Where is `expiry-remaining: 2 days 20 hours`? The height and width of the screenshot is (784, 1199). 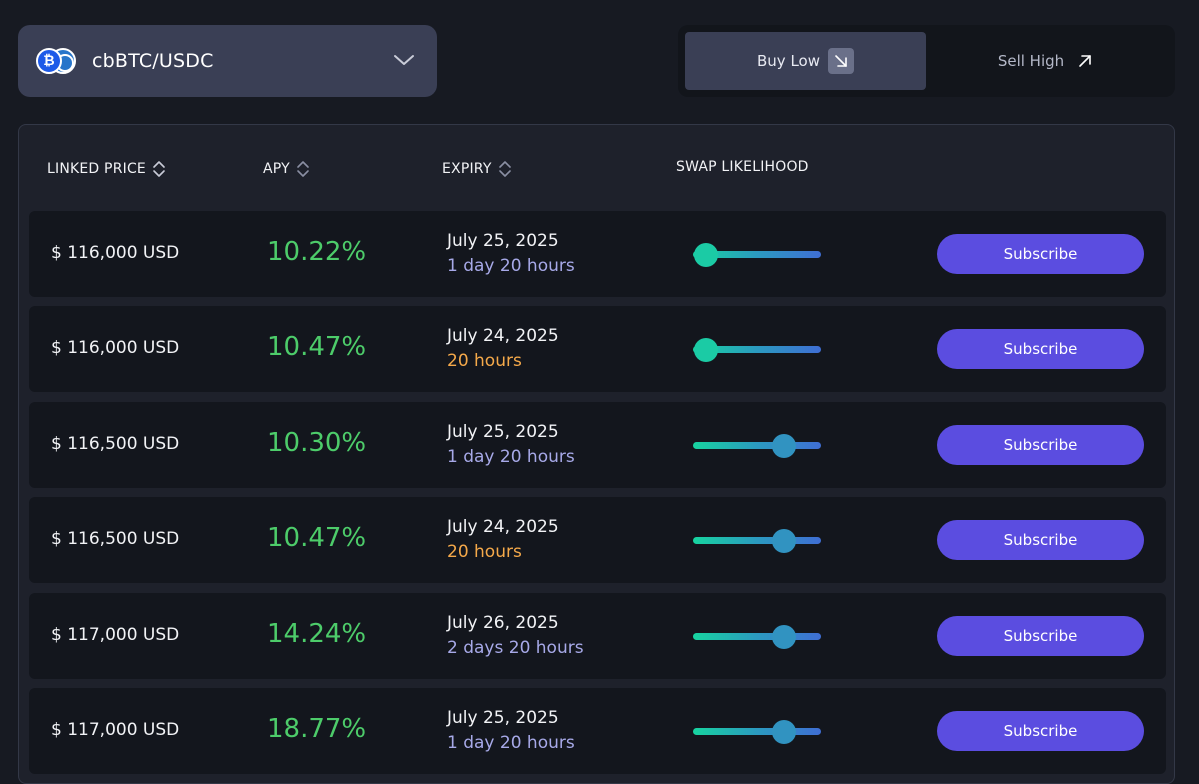
expiry-remaining: 2 days 20 hours is located at coordinates (515, 648).